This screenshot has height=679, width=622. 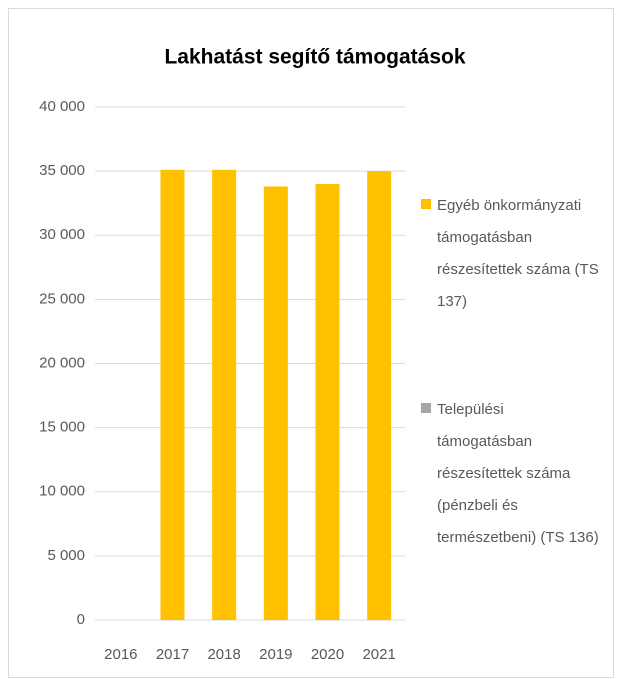 I want to click on x-tick-label: 2021, so click(x=378, y=654).